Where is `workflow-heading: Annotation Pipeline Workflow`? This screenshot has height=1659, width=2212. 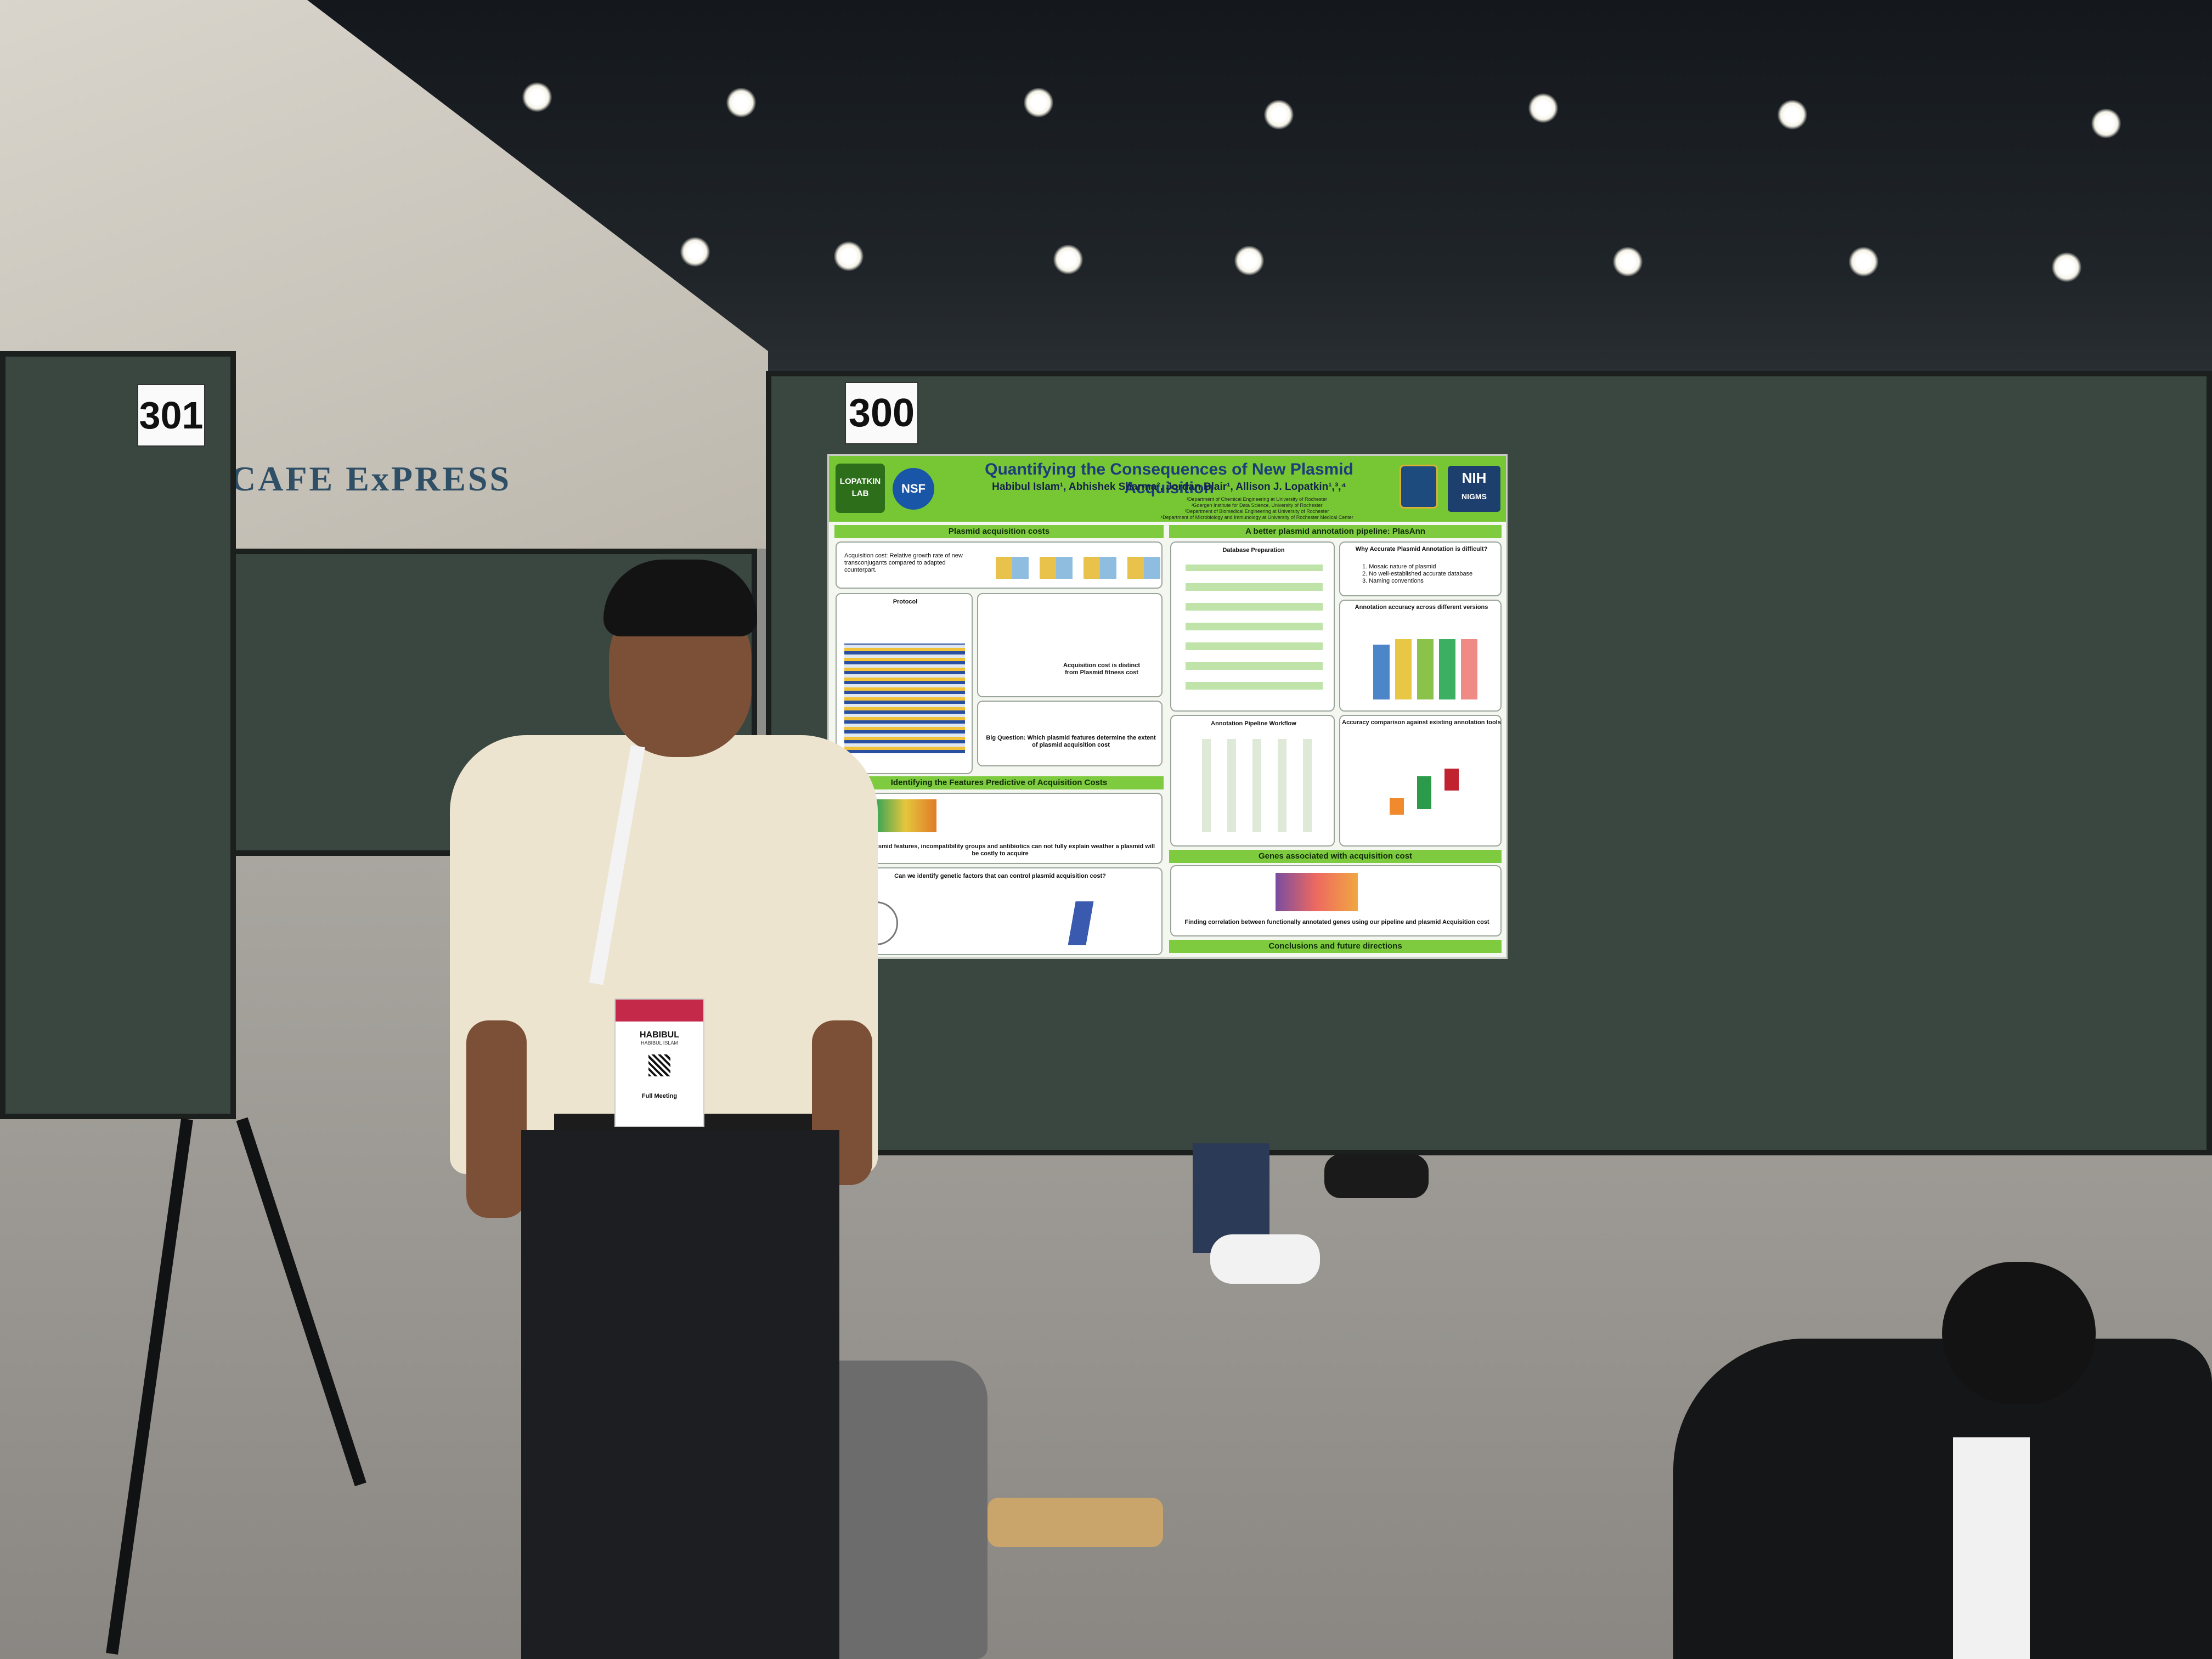
workflow-heading: Annotation Pipeline Workflow is located at coordinates (1253, 723).